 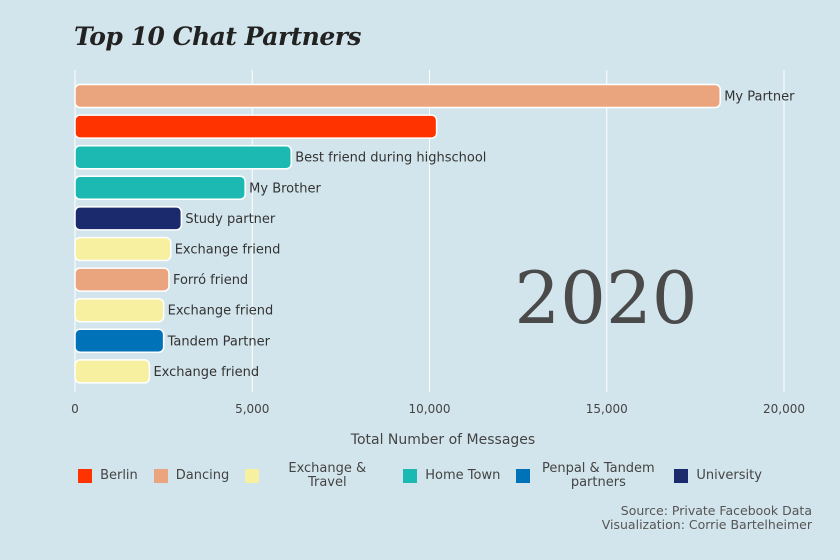 I want to click on legend-item: Berlin, so click(x=108, y=476).